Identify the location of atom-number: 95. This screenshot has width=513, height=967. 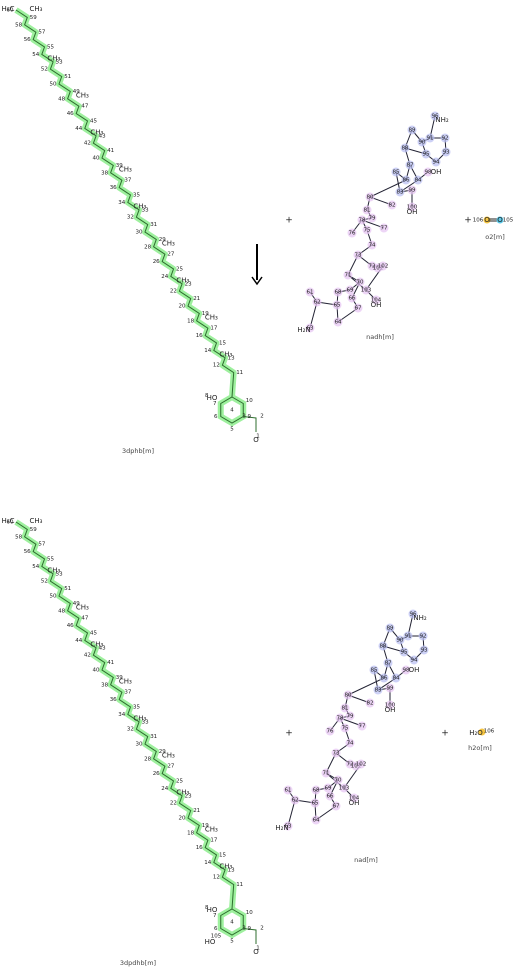
(404, 653).